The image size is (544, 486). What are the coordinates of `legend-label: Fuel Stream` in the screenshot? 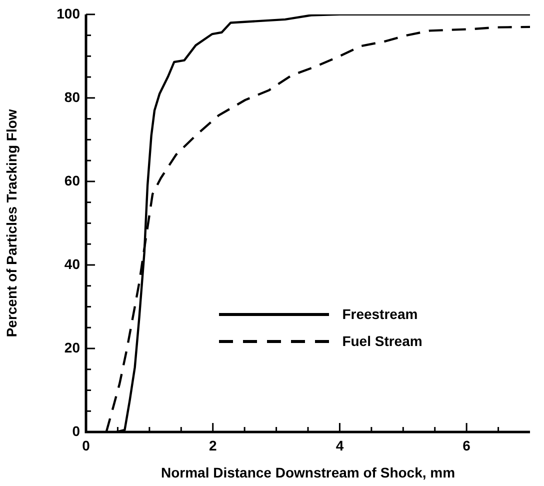 It's located at (382, 341).